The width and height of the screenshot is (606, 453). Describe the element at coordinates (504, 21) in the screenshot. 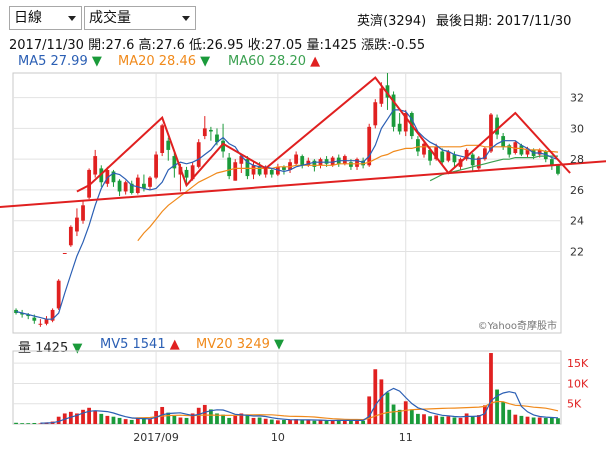

I see `last-date: 最後日期: 2017/11/30` at that location.